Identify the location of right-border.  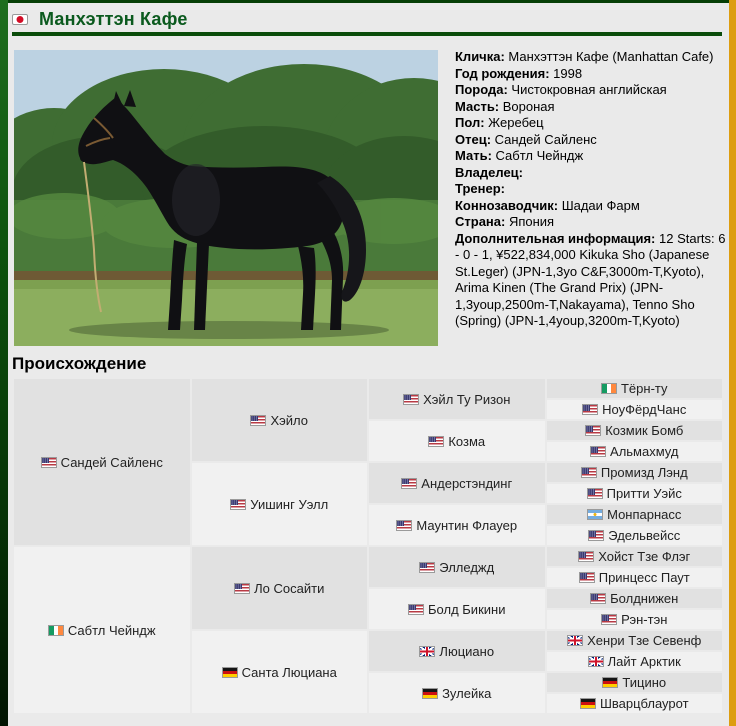
(732, 363).